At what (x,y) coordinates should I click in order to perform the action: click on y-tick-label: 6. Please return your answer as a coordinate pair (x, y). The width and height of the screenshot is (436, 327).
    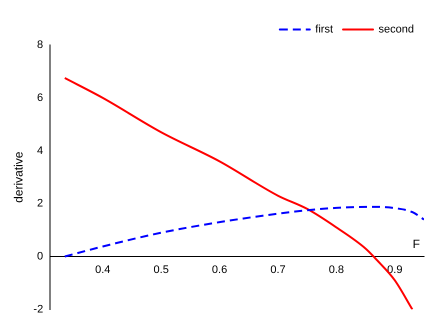
    Looking at the image, I should click on (40, 98).